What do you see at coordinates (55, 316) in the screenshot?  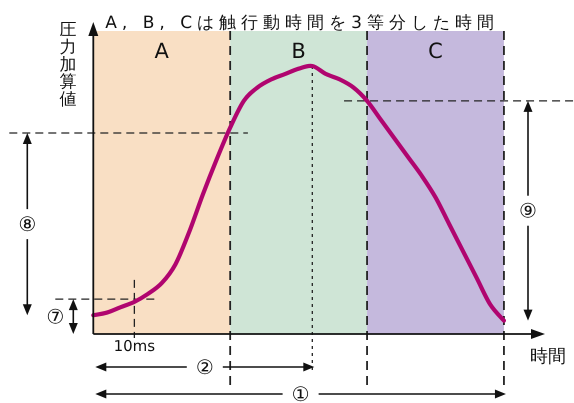 I see `text: ⑦` at bounding box center [55, 316].